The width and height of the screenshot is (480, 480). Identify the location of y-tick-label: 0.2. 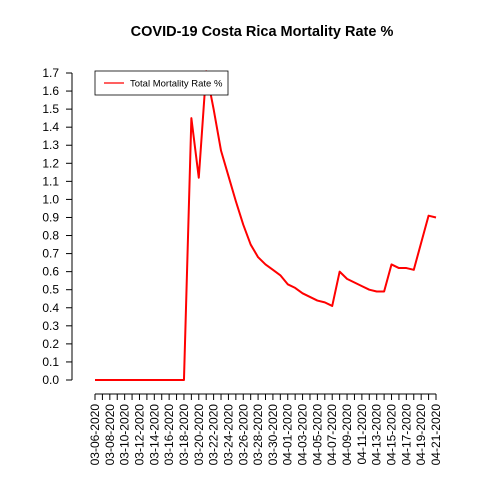
(50, 344).